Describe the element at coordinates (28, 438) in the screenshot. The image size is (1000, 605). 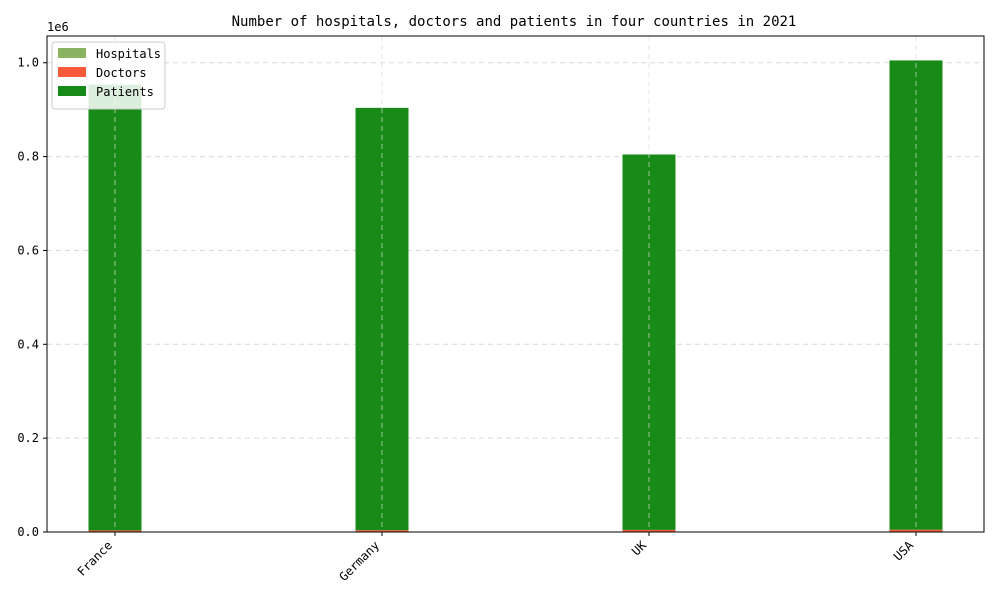
I see `y-tick-label: 0.2` at that location.